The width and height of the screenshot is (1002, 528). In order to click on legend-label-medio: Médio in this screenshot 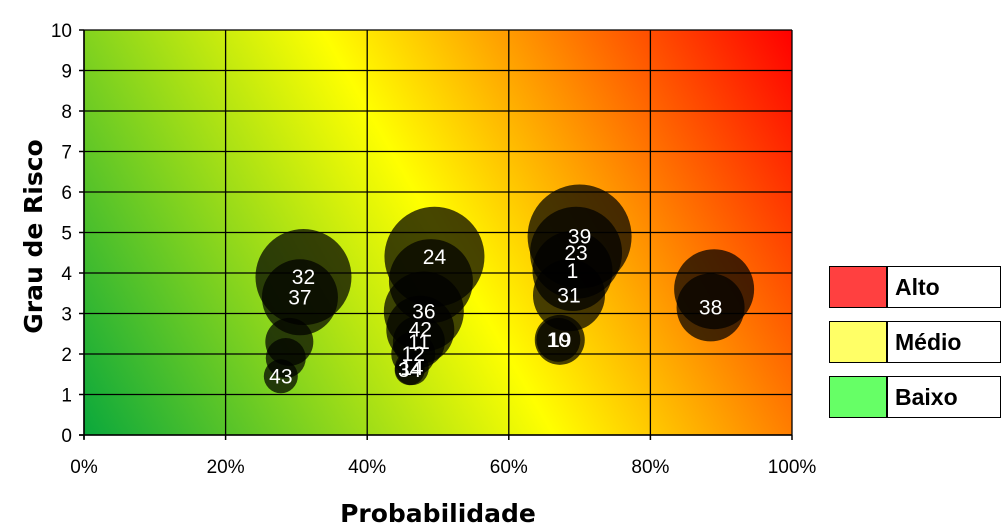, I will do `click(928, 341)`.